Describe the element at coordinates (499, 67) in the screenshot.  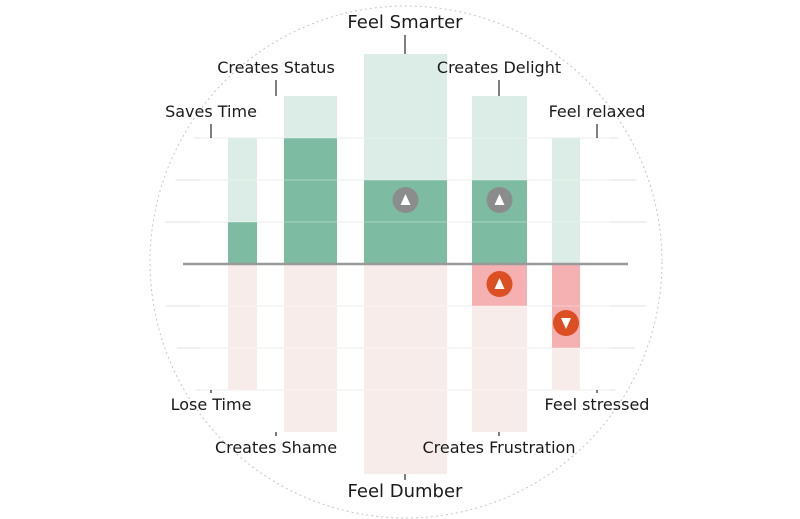
I see `top-label: Creates Delight` at that location.